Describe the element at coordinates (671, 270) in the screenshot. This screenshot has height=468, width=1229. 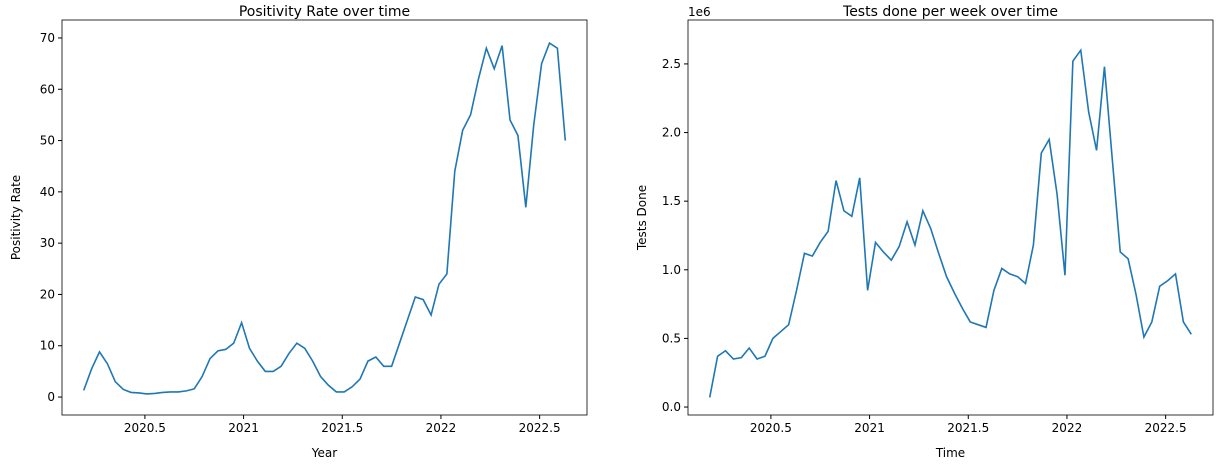
I see `y-tick-label: 1.0` at that location.